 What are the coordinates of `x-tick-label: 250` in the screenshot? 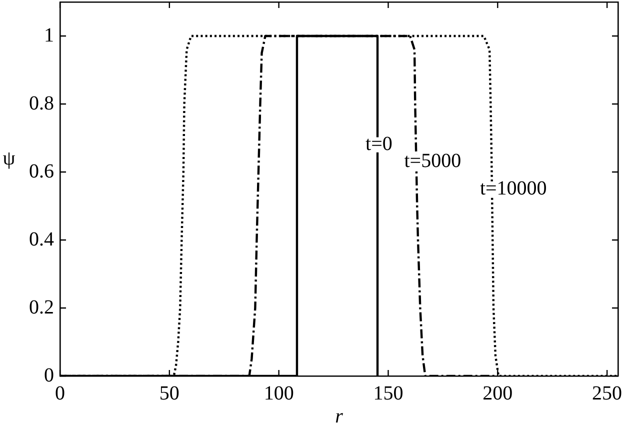 It's located at (607, 393).